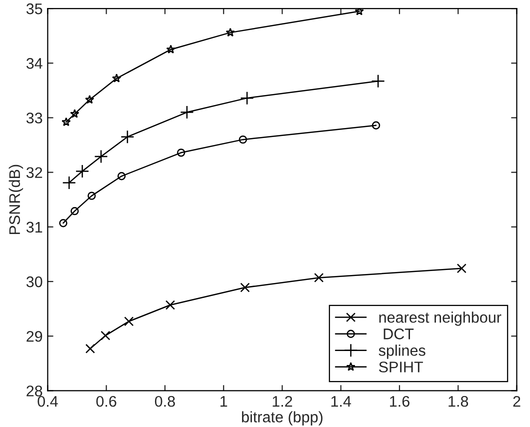  What do you see at coordinates (48, 401) in the screenshot?
I see `x-tick-label: 0.4` at bounding box center [48, 401].